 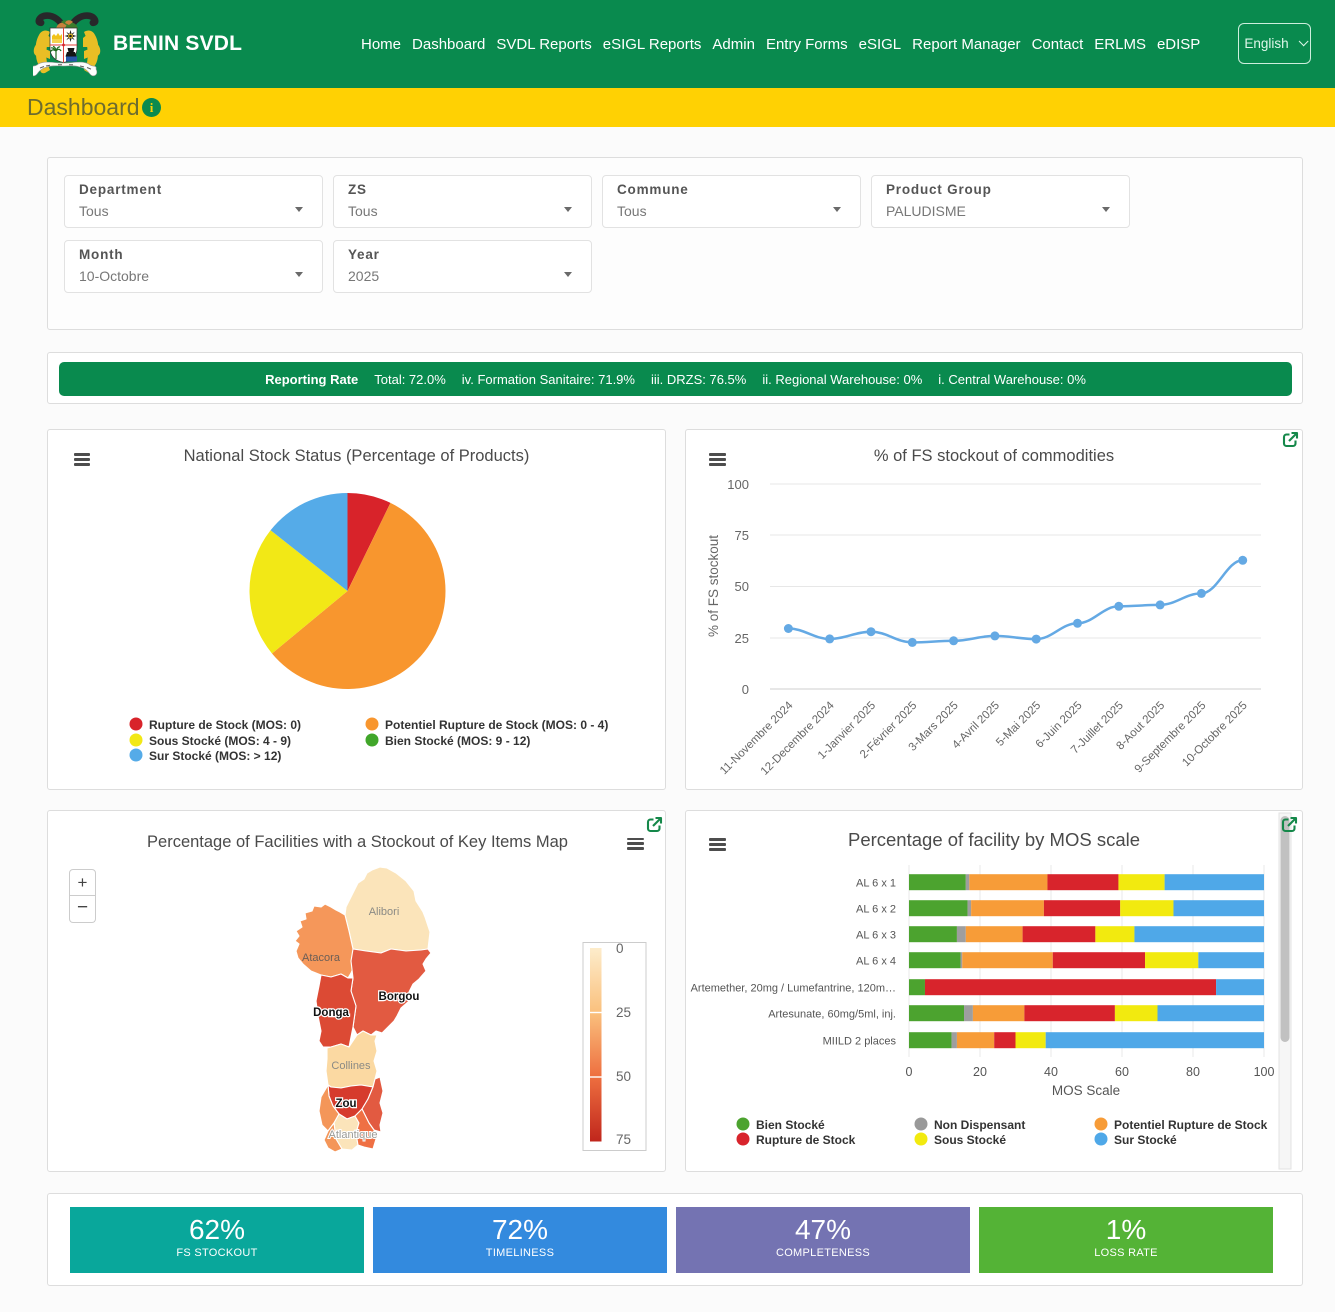 I want to click on svg-text: Donga, so click(x=331, y=1013).